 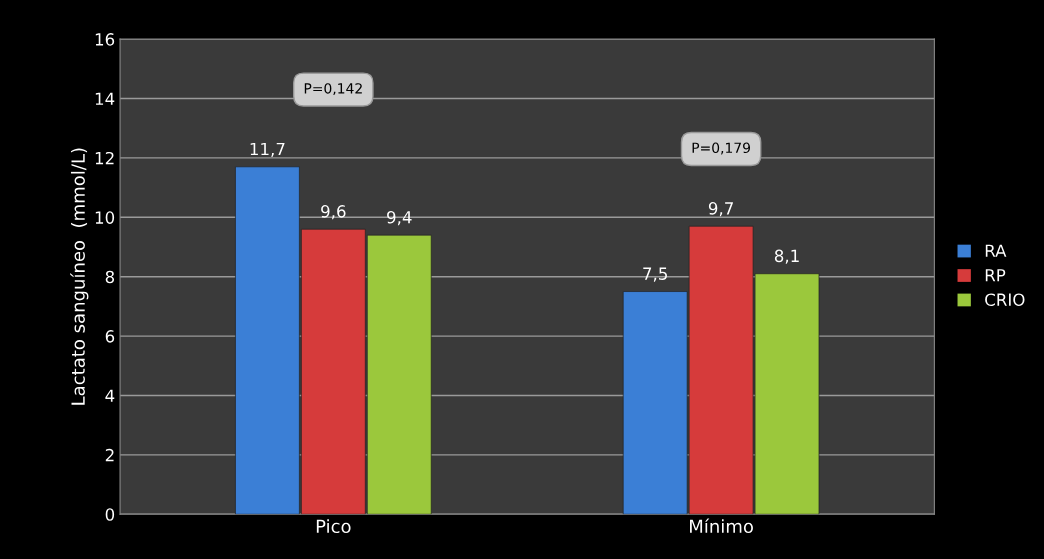 I want to click on y-tick-label: 2, so click(x=109, y=455).